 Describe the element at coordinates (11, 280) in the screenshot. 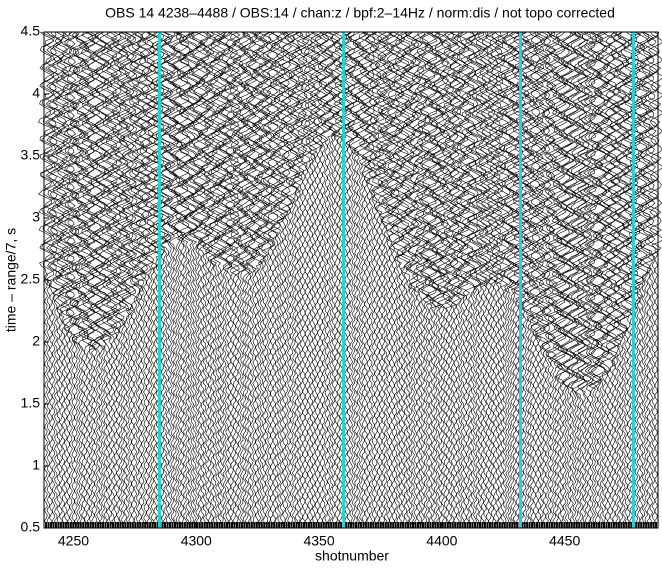

I see `y-axis-label: time – range/7, s` at that location.